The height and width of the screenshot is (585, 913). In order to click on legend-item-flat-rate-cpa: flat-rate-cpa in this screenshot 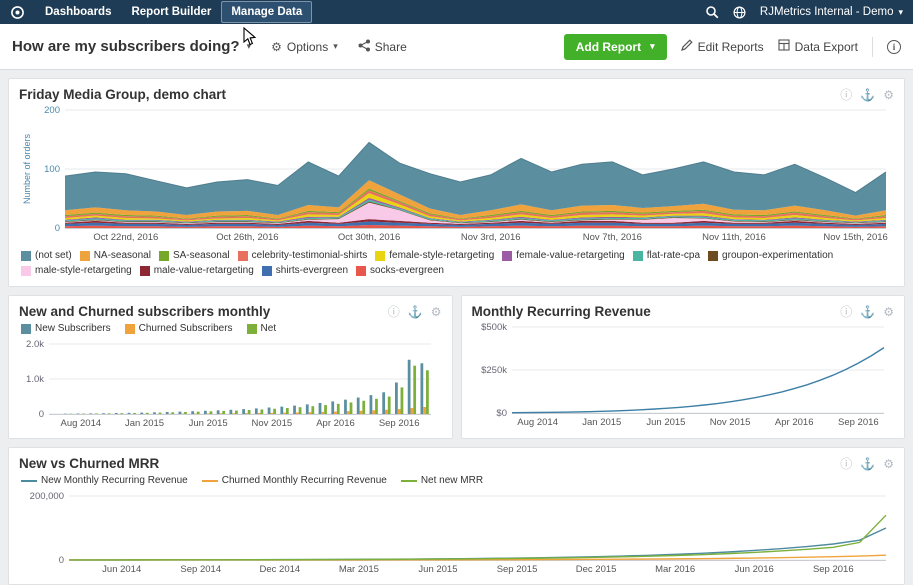, I will do `click(666, 255)`.